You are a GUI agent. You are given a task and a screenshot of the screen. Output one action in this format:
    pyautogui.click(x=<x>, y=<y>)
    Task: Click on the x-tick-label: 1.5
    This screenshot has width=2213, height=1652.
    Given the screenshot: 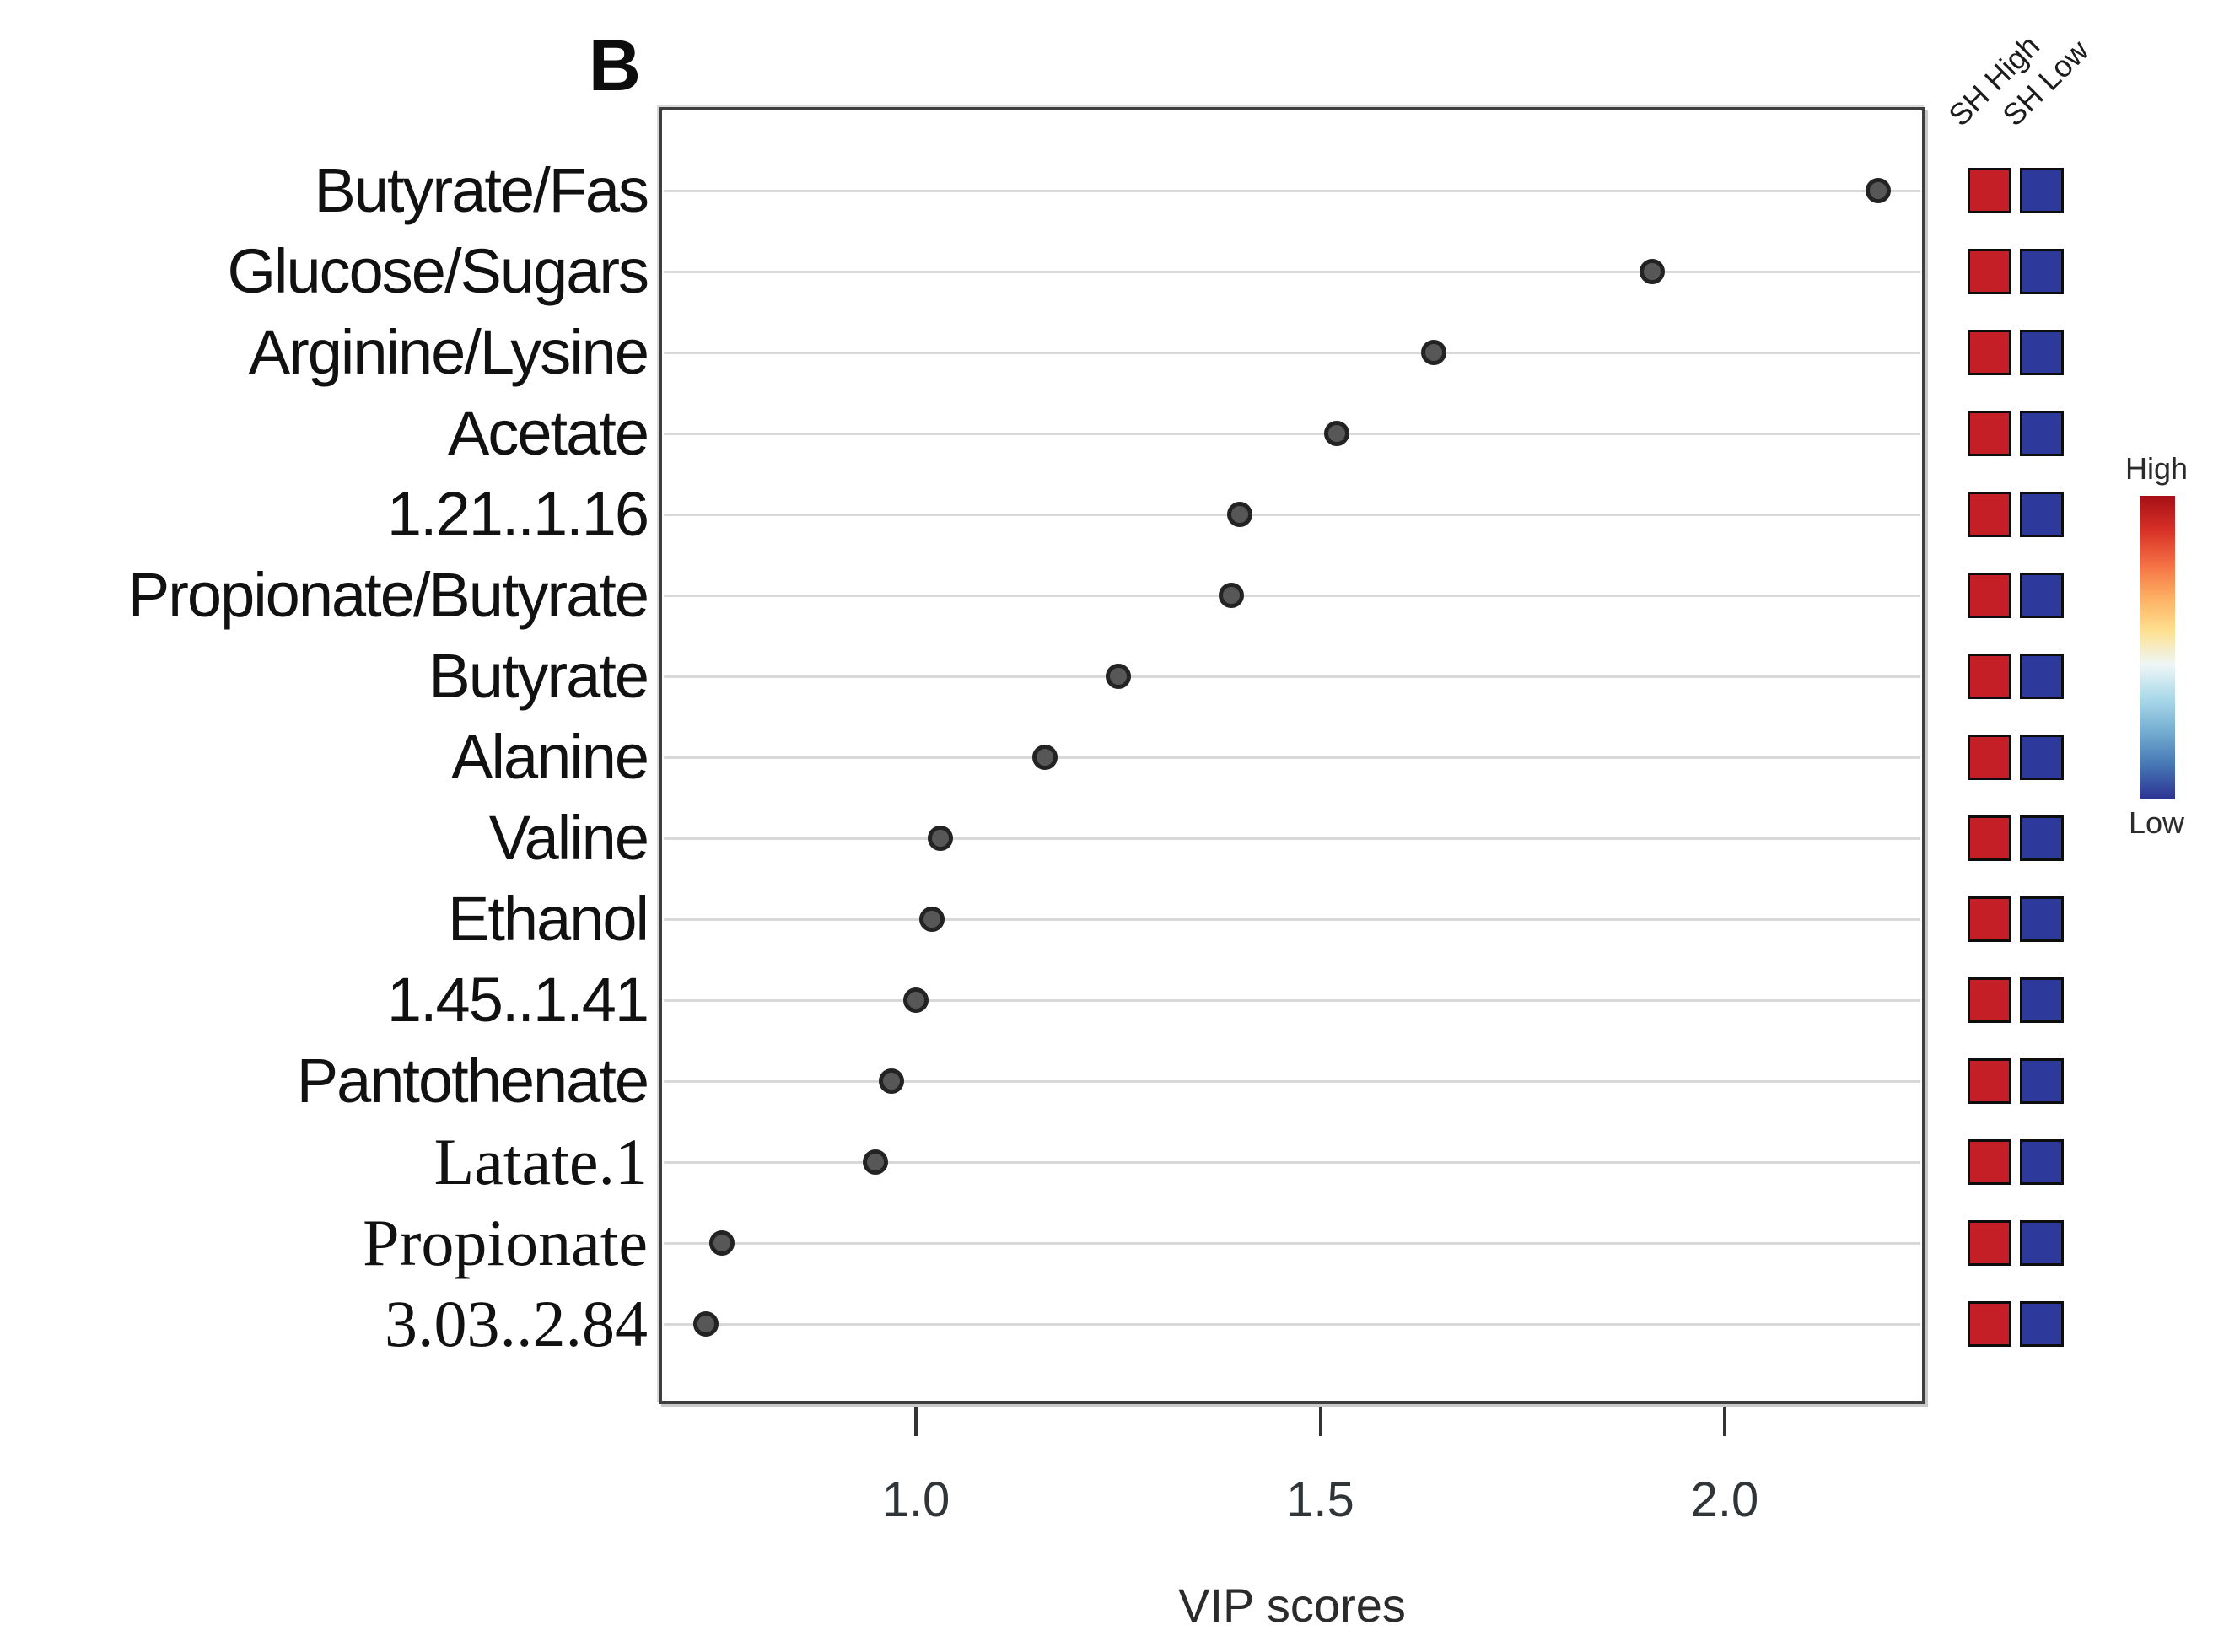 What is the action you would take?
    pyautogui.click(x=1320, y=1500)
    